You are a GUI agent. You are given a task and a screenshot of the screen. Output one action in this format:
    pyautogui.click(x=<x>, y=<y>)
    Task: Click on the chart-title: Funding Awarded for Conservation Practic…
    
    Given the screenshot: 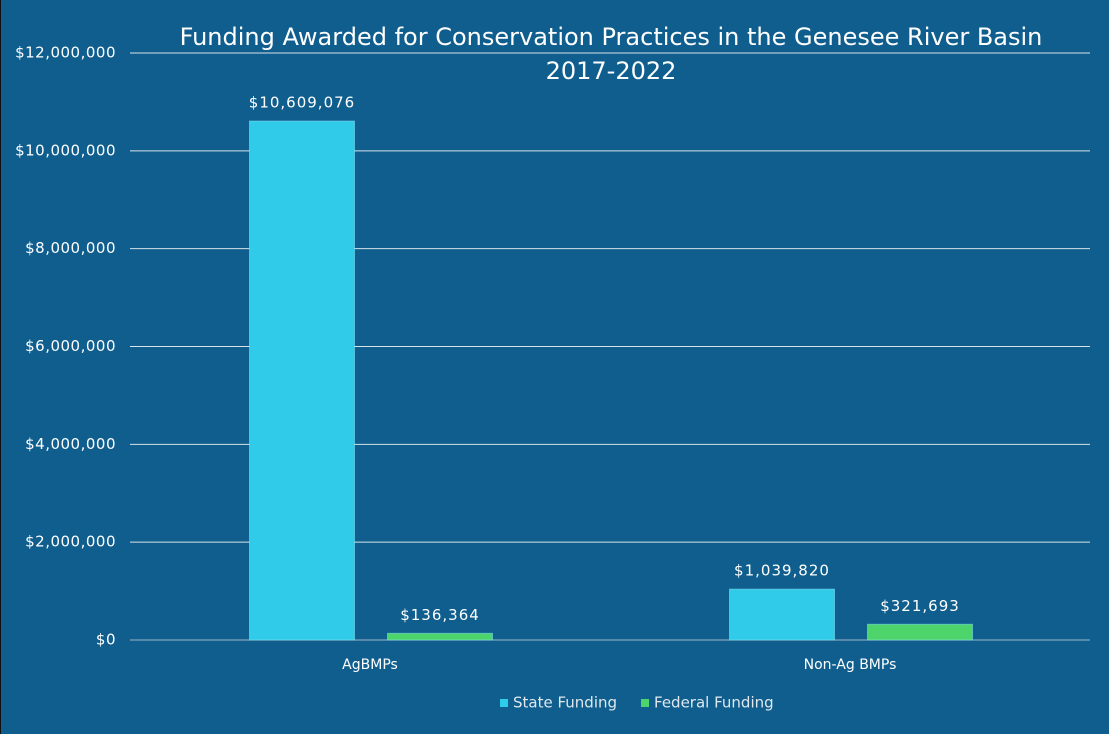 What is the action you would take?
    pyautogui.click(x=611, y=37)
    